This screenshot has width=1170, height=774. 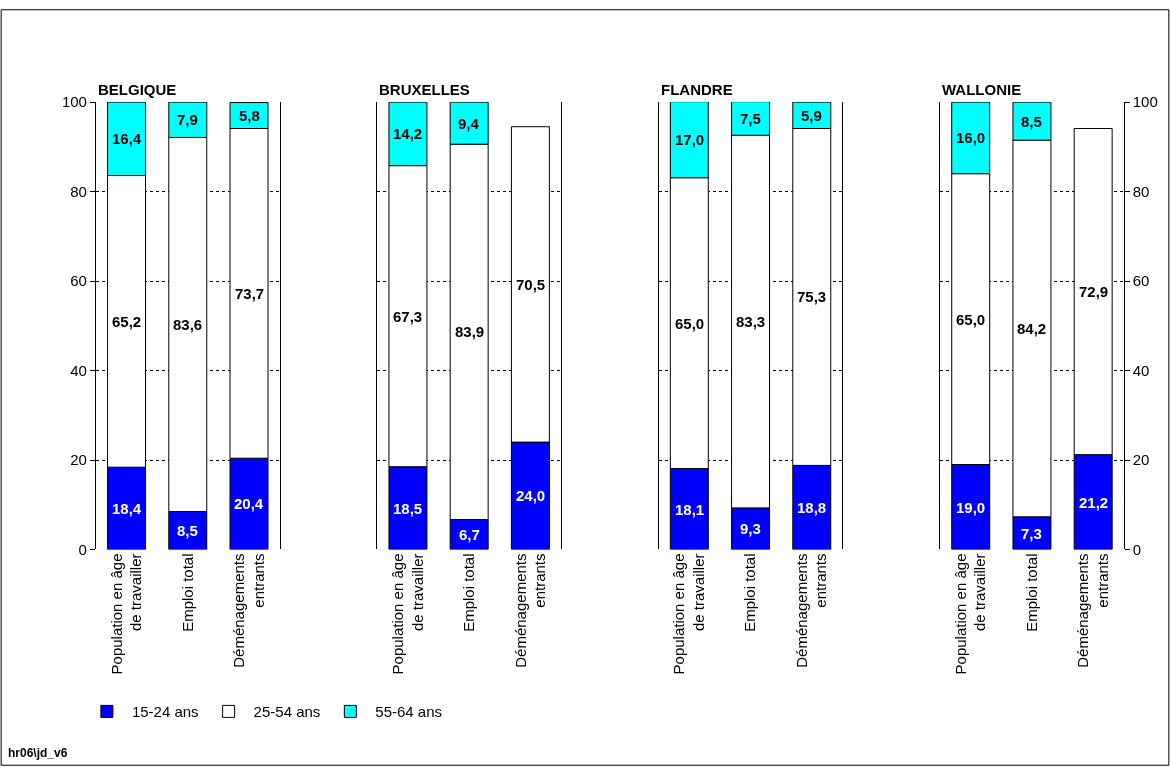 What do you see at coordinates (812, 507) in the screenshot?
I see `data-label: 18,8` at bounding box center [812, 507].